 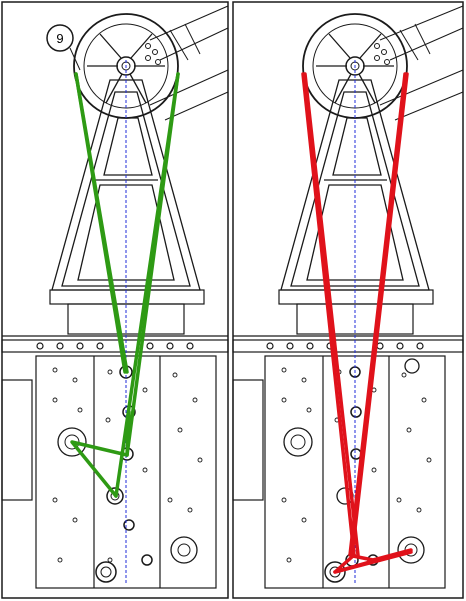 What do you see at coordinates (106, 572) in the screenshot?
I see `left-drive-pulley` at bounding box center [106, 572].